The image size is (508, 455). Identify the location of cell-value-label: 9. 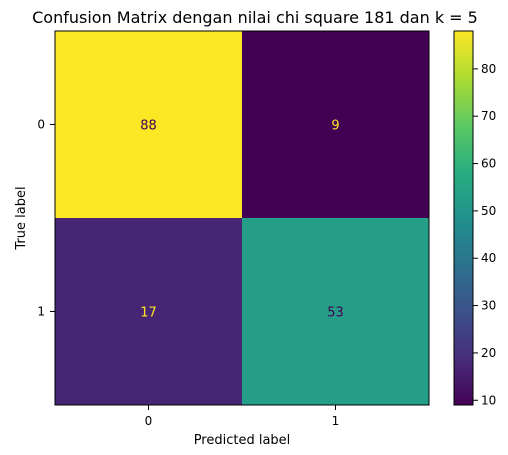
(335, 126).